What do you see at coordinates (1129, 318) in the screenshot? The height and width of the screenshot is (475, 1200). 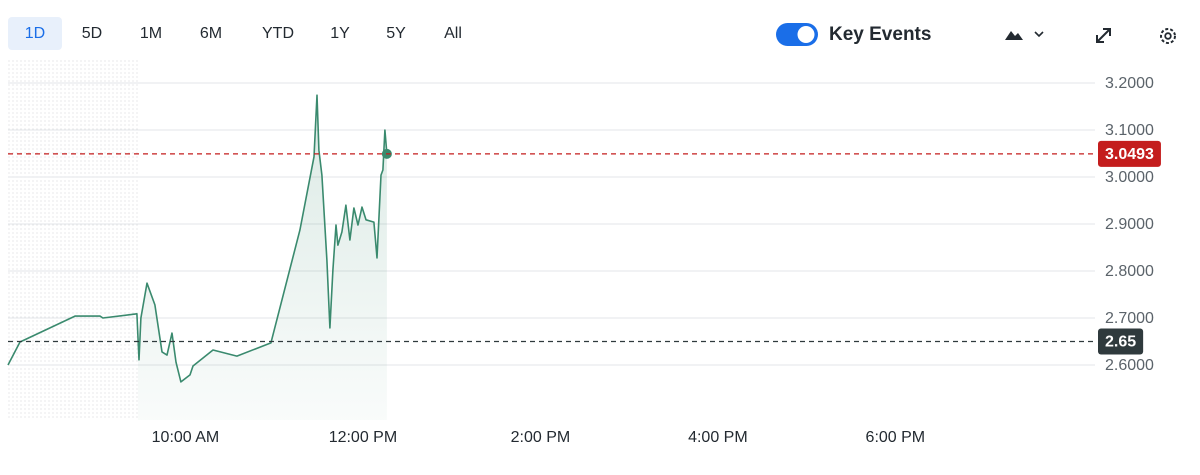 I see `y-tick-label: 2.7000` at bounding box center [1129, 318].